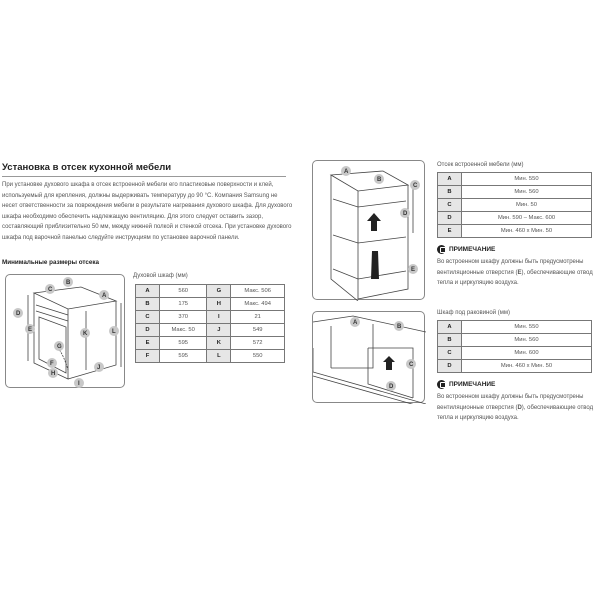 Image resolution: width=600 pixels, height=600 pixels. I want to click on table-row: D Мин. 590 – Макс. 600, so click(514, 218).